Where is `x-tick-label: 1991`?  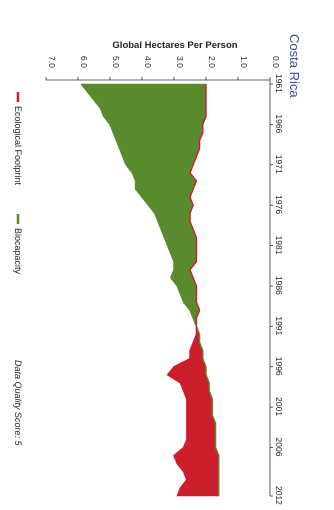
x-tick-label: 1991 is located at coordinates (279, 325).